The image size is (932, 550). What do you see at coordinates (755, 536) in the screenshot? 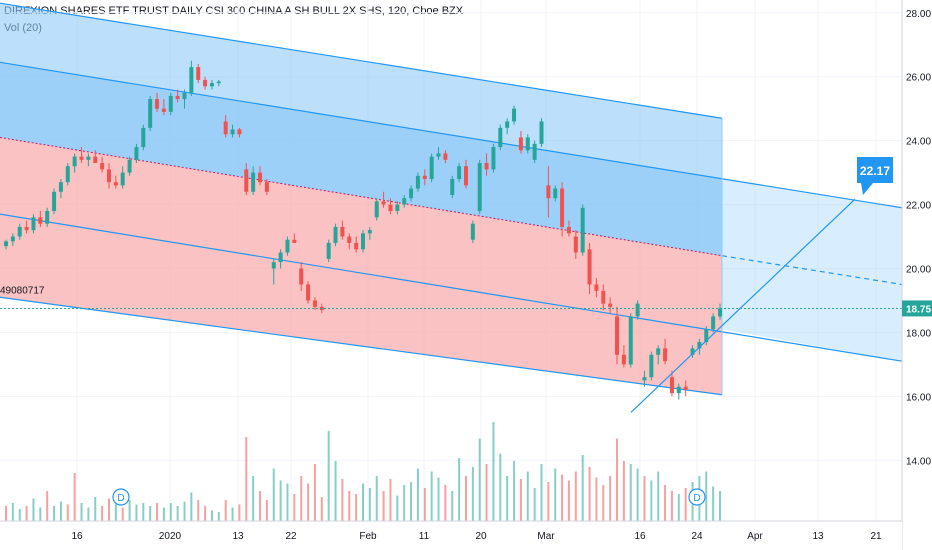
I see `time-tick-label: Apr` at bounding box center [755, 536].